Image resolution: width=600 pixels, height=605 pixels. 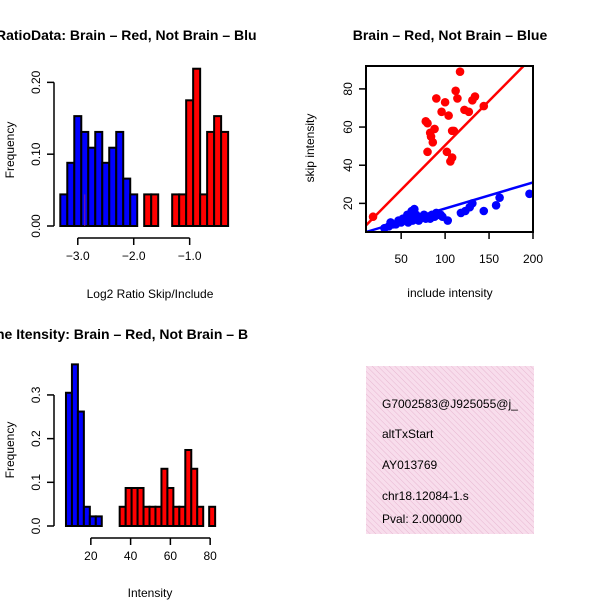 I want to click on scatter-y-tick-label-2: 60, so click(x=348, y=127).